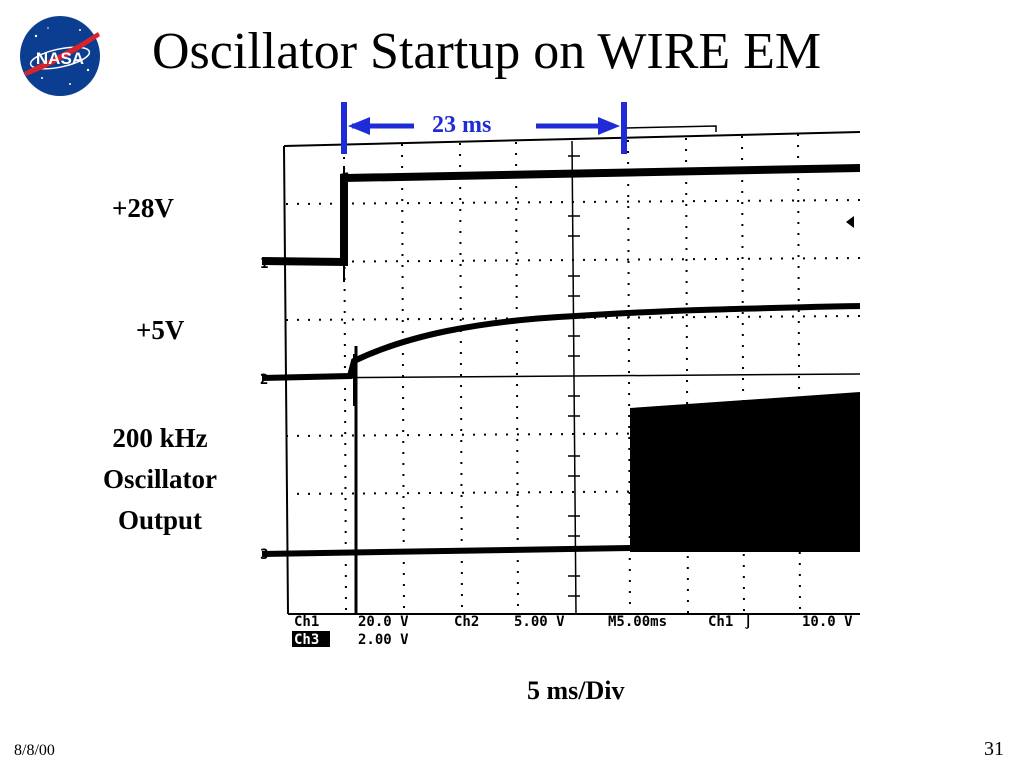 Image resolution: width=1024 pixels, height=768 pixels. Describe the element at coordinates (560, 215) in the screenshot. I see `trace-28v` at that location.